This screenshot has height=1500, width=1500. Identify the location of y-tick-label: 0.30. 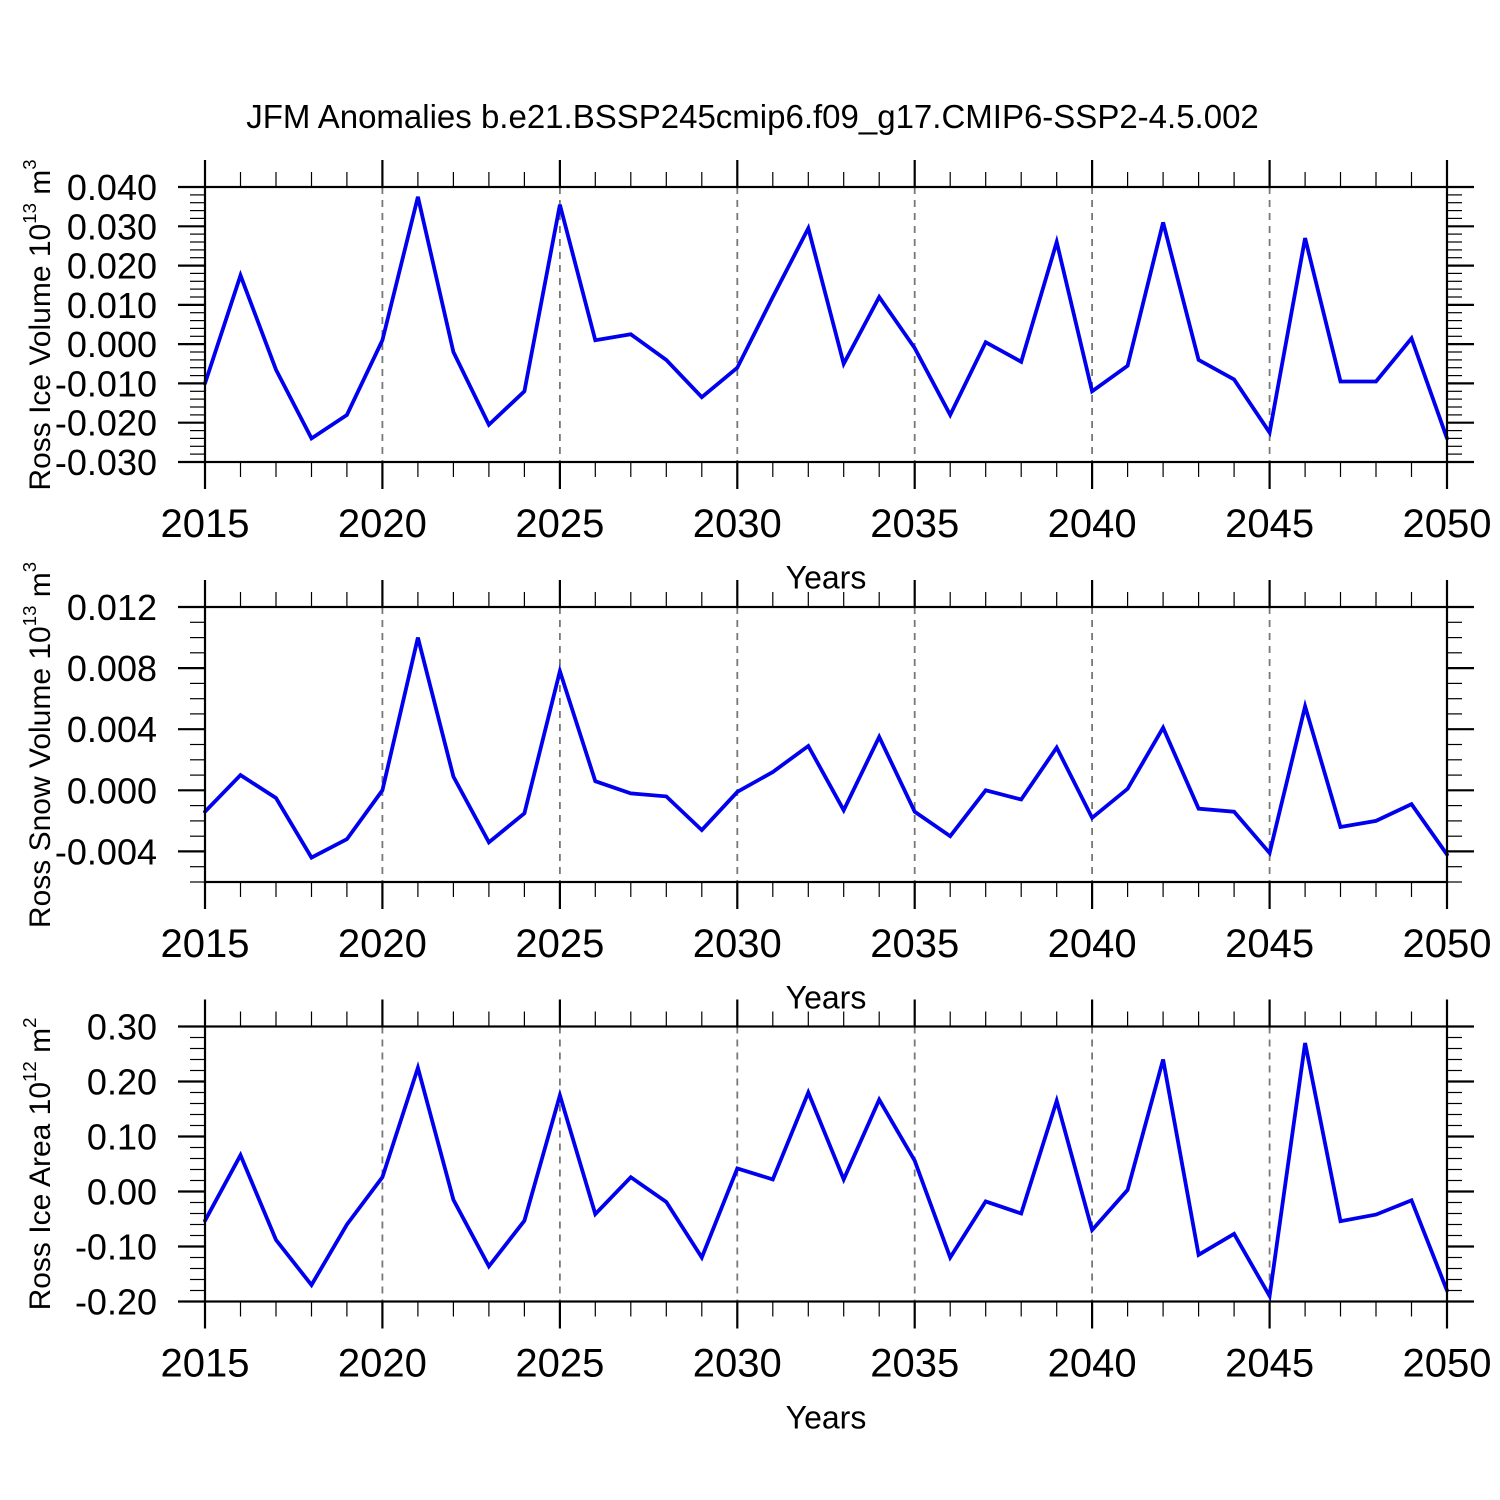
(122, 1027).